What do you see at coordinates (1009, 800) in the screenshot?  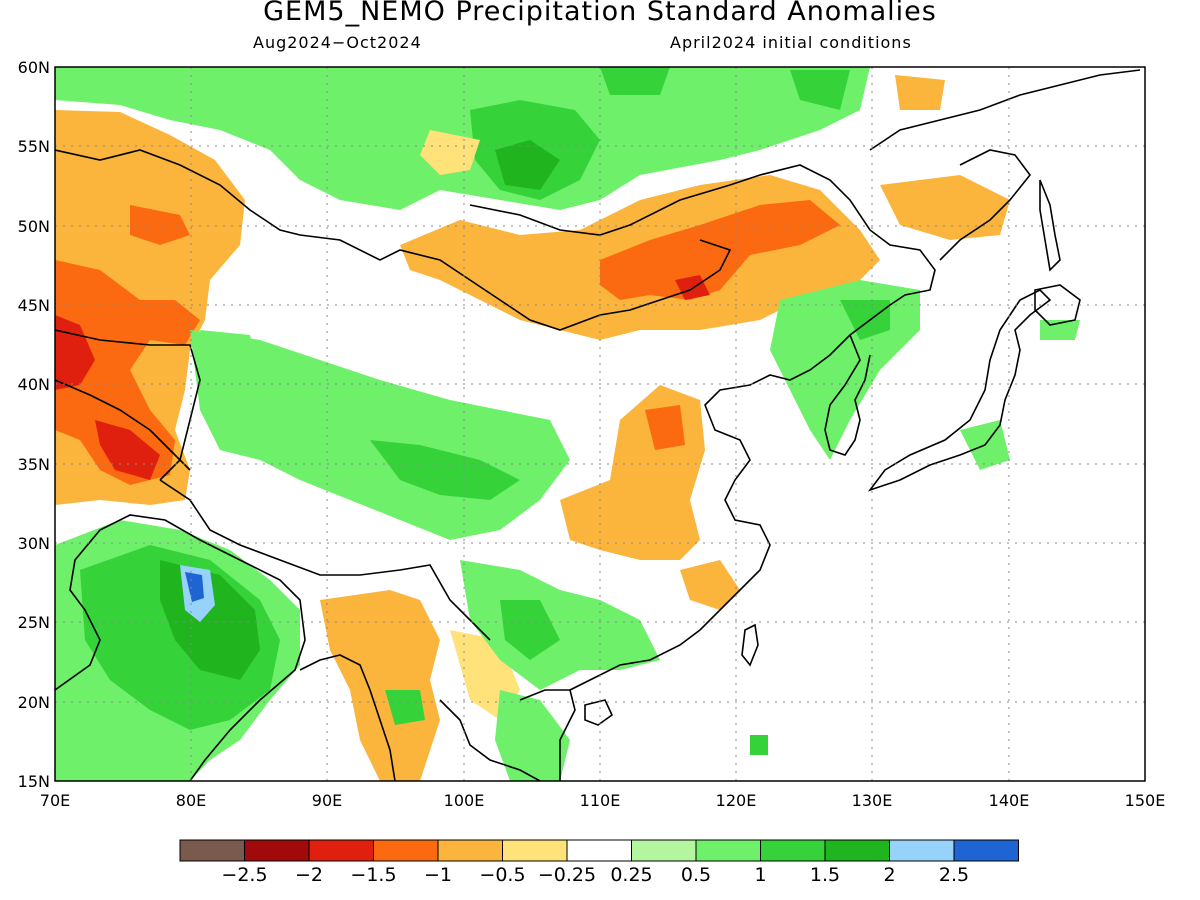 I see `lon-label: 140E` at bounding box center [1009, 800].